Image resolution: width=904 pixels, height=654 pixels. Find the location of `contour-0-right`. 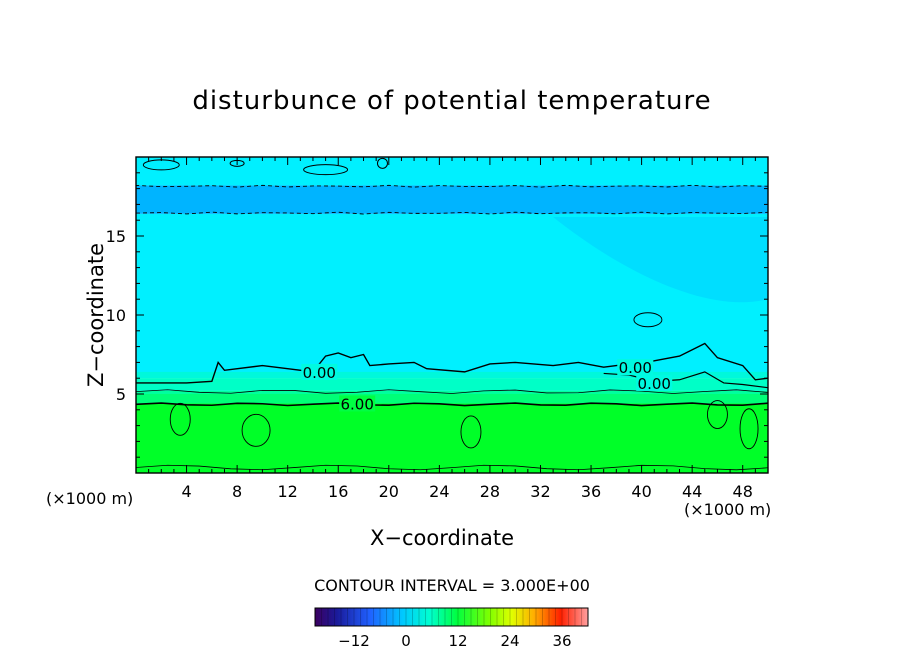

contour-0-right is located at coordinates (686, 380).